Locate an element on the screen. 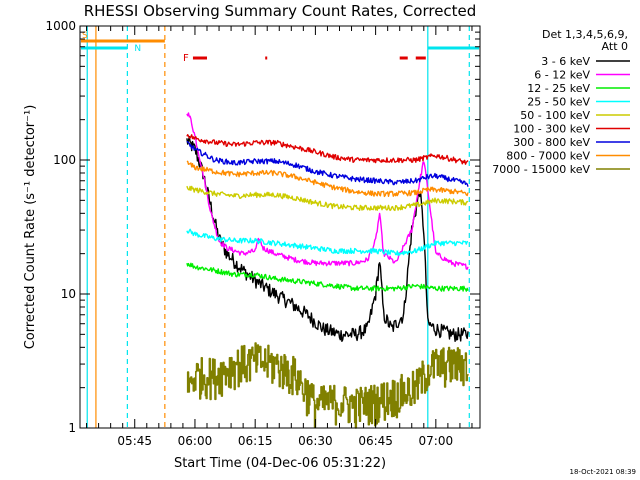 This screenshot has width=640, height=480. x-tick-label: 06:45 is located at coordinates (375, 441).